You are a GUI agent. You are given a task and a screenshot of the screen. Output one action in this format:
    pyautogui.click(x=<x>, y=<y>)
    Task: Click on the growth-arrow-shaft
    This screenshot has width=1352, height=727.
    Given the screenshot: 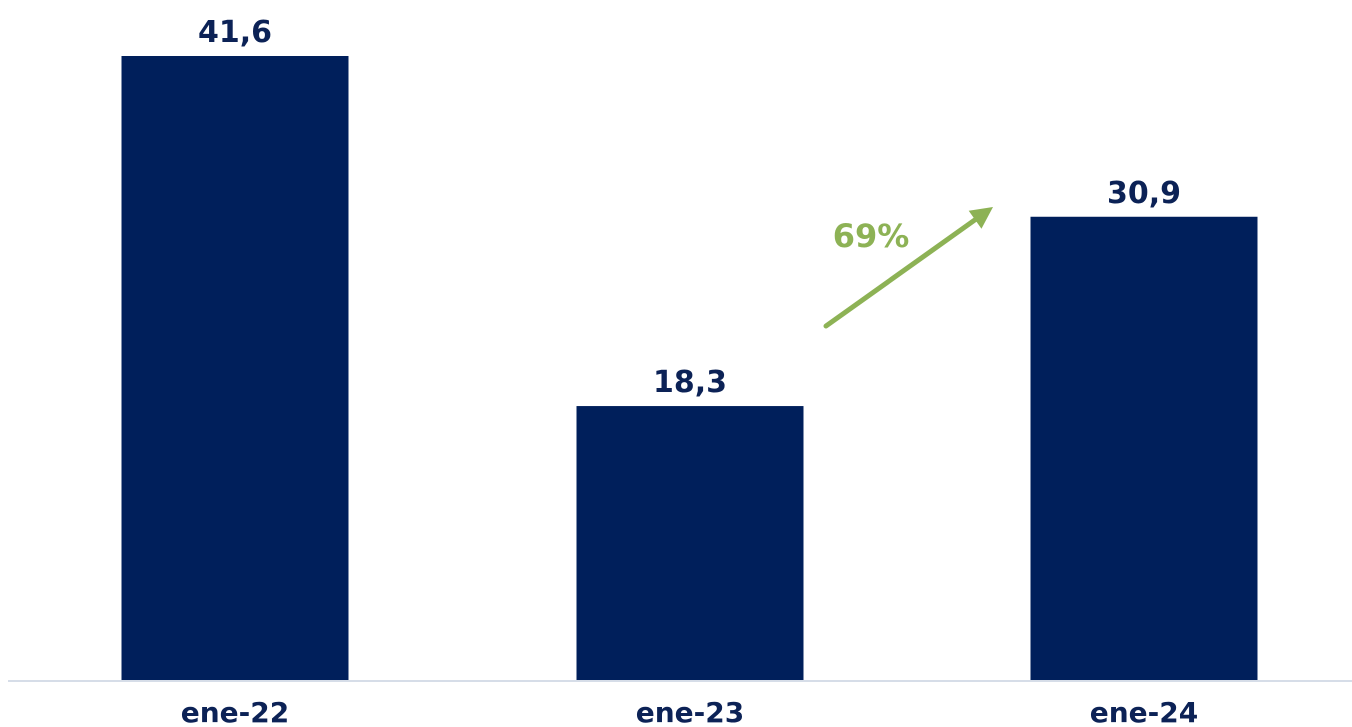 What is the action you would take?
    pyautogui.click(x=900, y=273)
    